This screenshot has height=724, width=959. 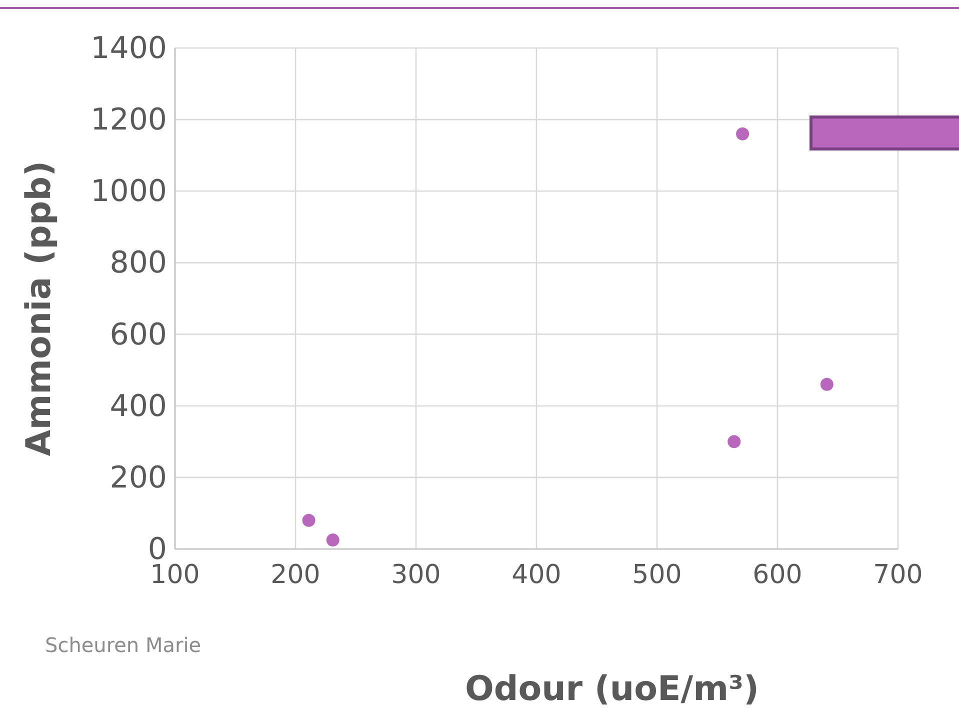 I want to click on x-tick-label: 700, so click(x=898, y=575).